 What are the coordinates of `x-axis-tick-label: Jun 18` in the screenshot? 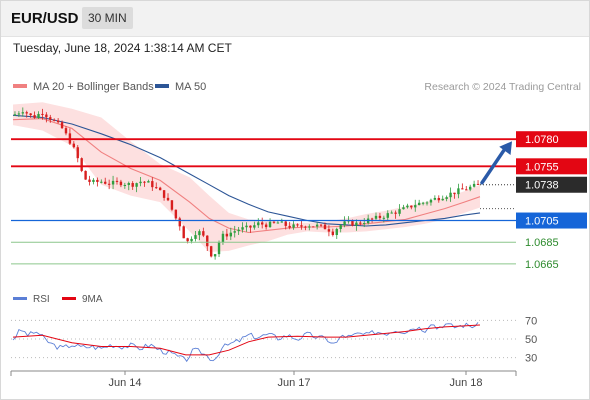 It's located at (465, 383).